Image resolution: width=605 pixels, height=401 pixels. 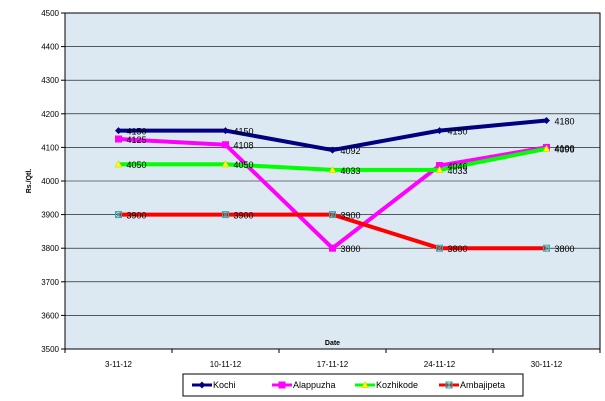 I want to click on x-axis-title: Date, so click(x=332, y=343).